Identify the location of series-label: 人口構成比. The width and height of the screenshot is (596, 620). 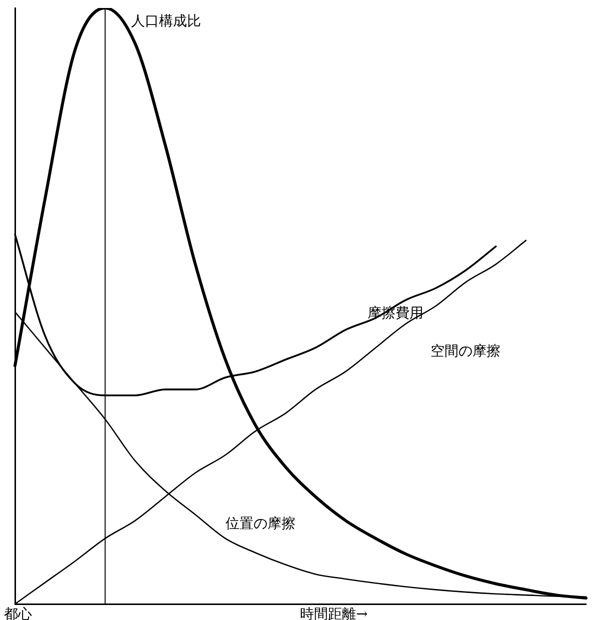
(166, 22).